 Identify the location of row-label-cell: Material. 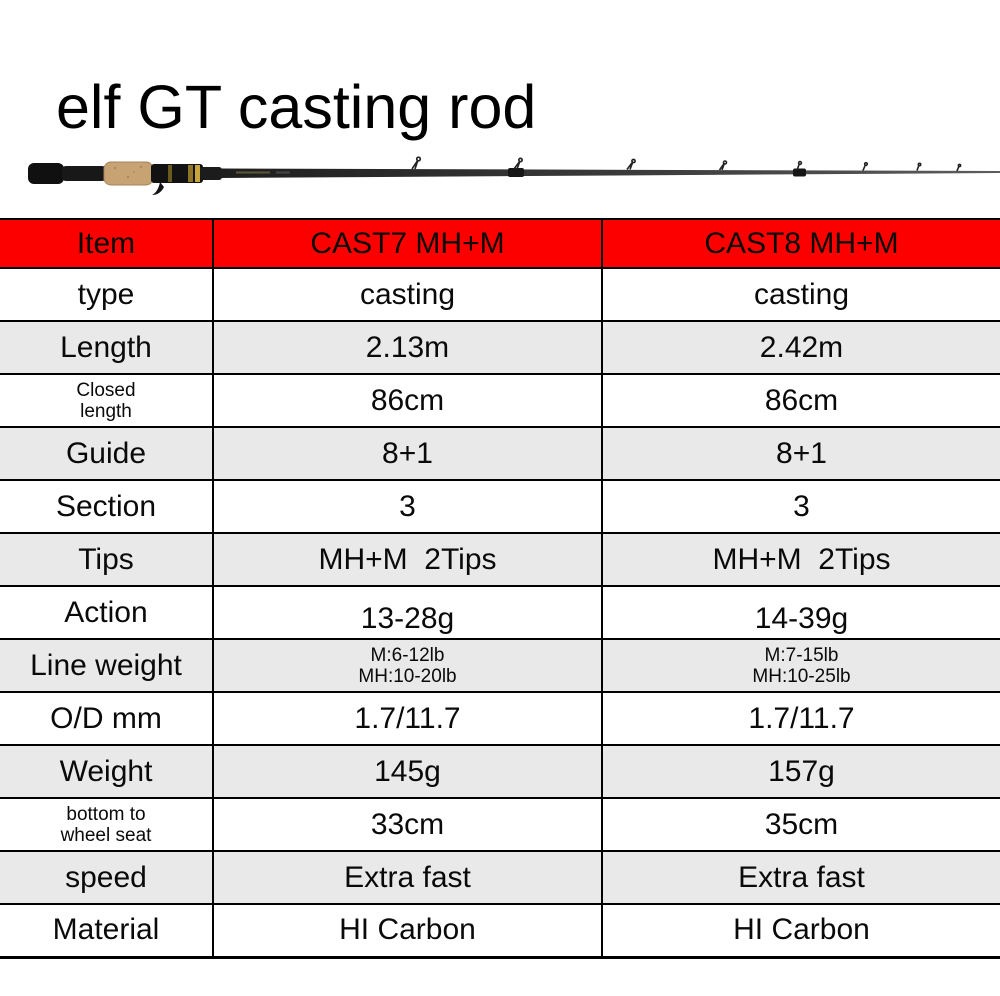
(106, 931).